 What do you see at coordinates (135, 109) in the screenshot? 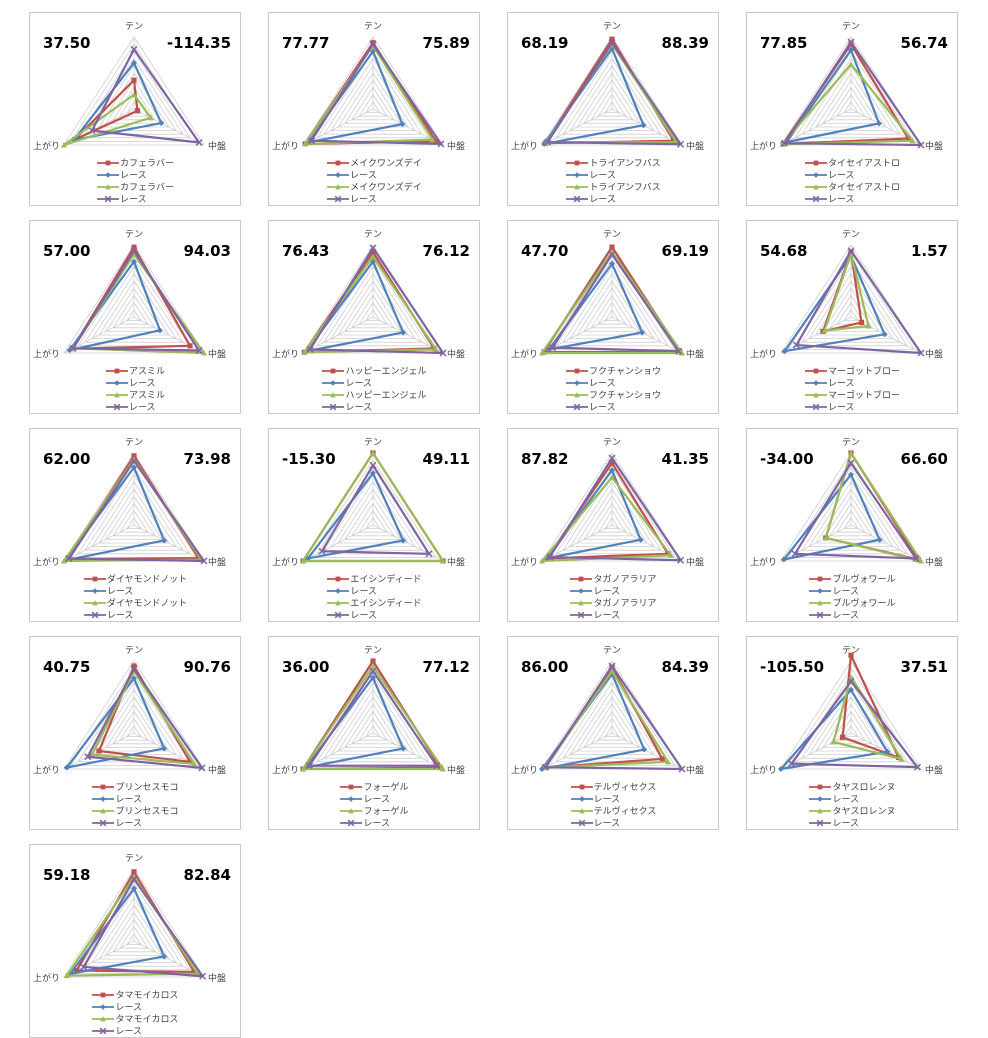
I see `radar-chart-panel: 37.50 -114.35 テン 中盤 上がり カフェラバー レース カフェラバー レース` at bounding box center [135, 109].